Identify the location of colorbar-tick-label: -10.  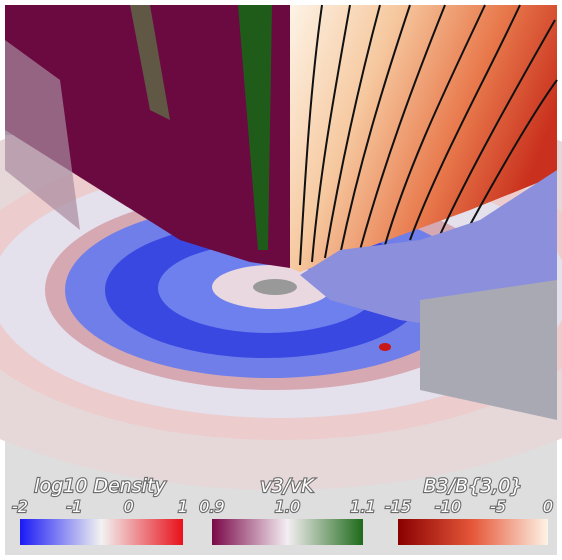
(448, 506).